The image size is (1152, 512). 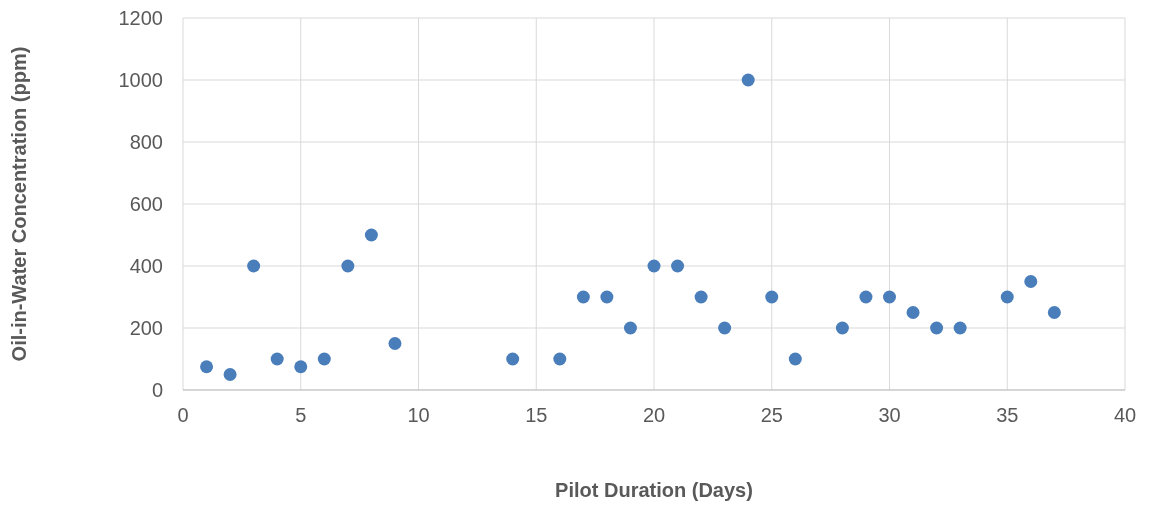 I want to click on x-tick-label: 0, so click(x=183, y=415).